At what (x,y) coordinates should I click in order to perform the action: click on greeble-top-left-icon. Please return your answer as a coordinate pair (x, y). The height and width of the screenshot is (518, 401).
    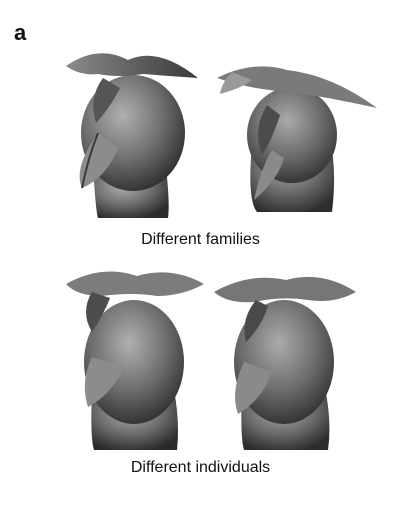
    Looking at the image, I should click on (133, 130).